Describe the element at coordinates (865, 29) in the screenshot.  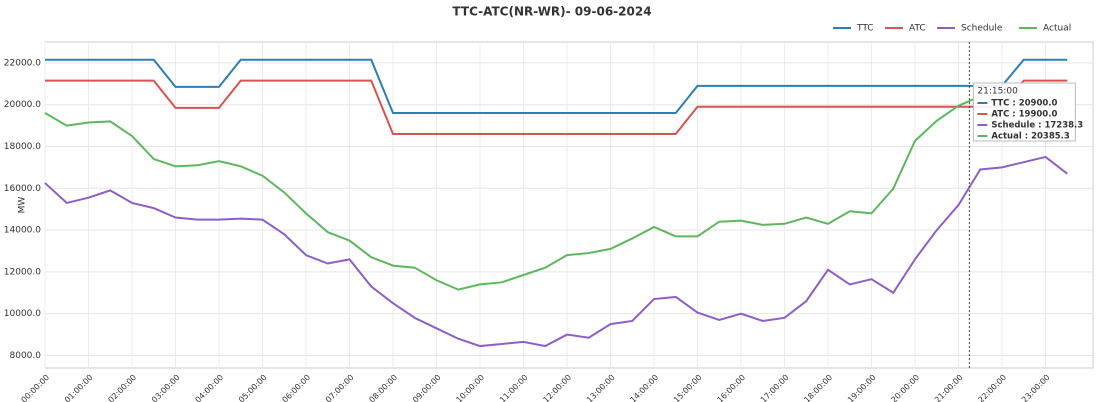
I see `legend-label: TTC` at that location.